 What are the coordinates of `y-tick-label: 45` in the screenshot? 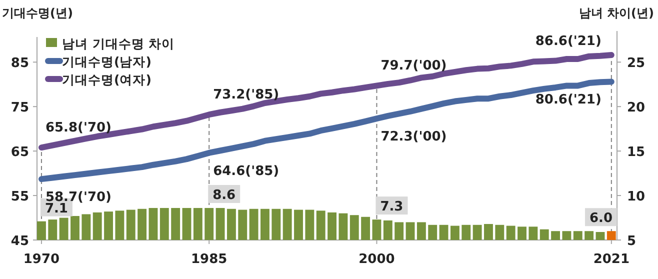 It's located at (19, 241).